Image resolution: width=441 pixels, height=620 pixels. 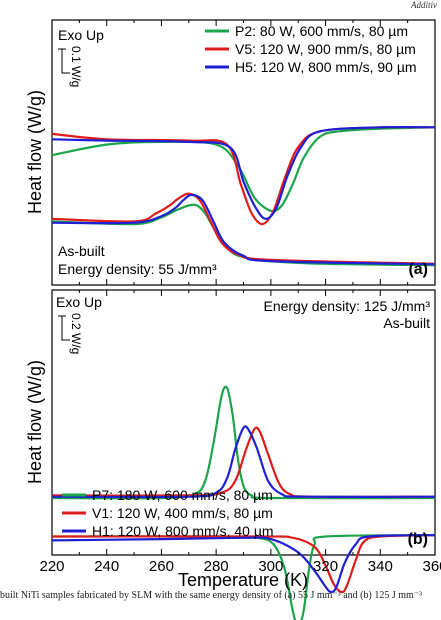 I want to click on x-tick-label: 360, so click(x=431, y=566).